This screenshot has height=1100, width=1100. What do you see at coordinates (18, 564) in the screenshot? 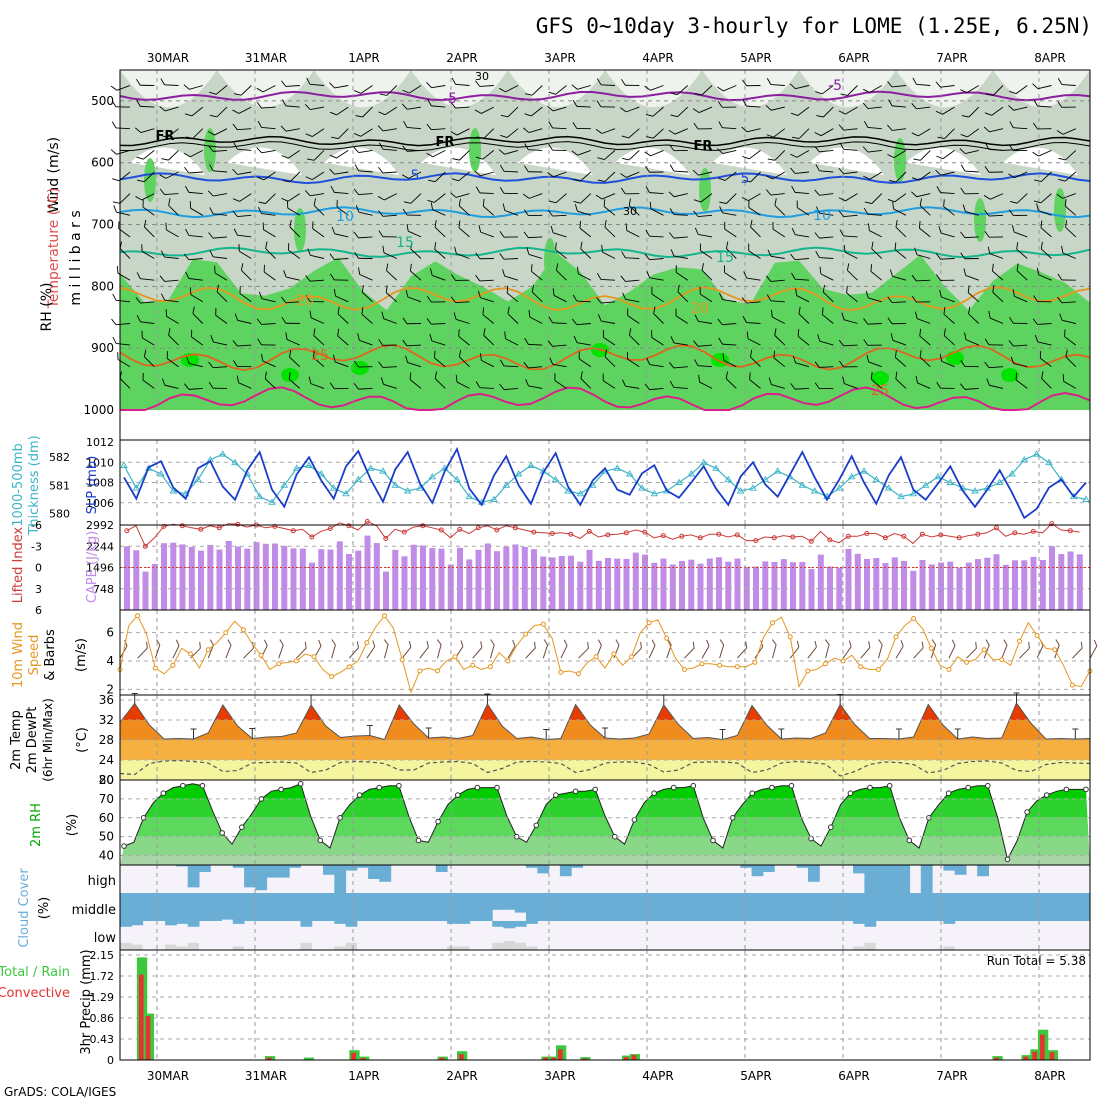
I see `ylabel-lifted-index: Lifted Index` at bounding box center [18, 564].